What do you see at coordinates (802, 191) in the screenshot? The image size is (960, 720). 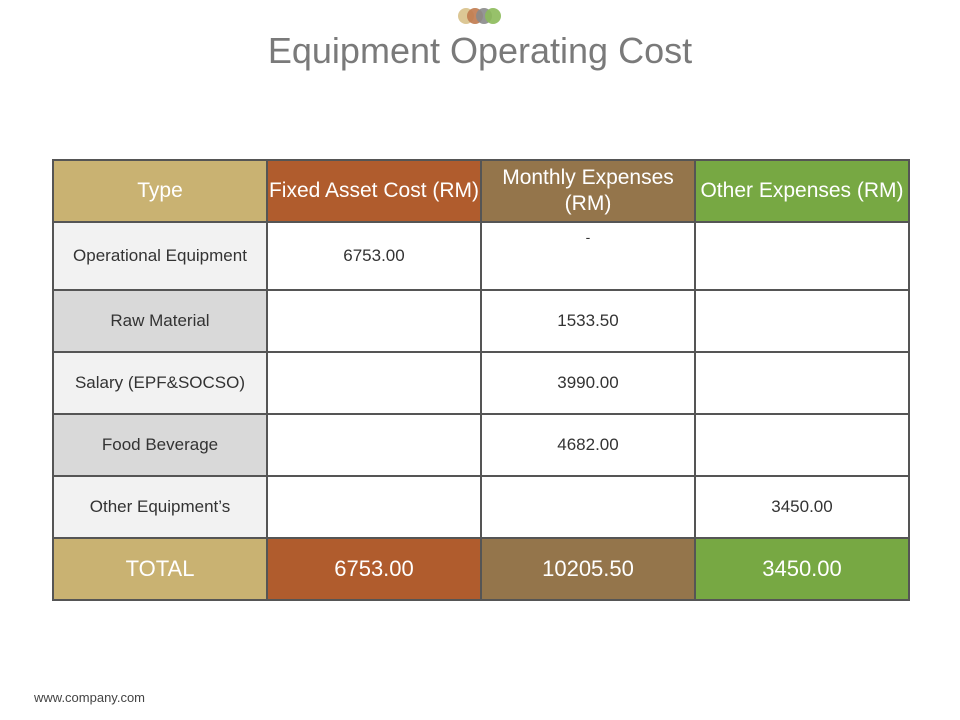 I see `header-other-expenses: Other Expenses (RM)` at bounding box center [802, 191].